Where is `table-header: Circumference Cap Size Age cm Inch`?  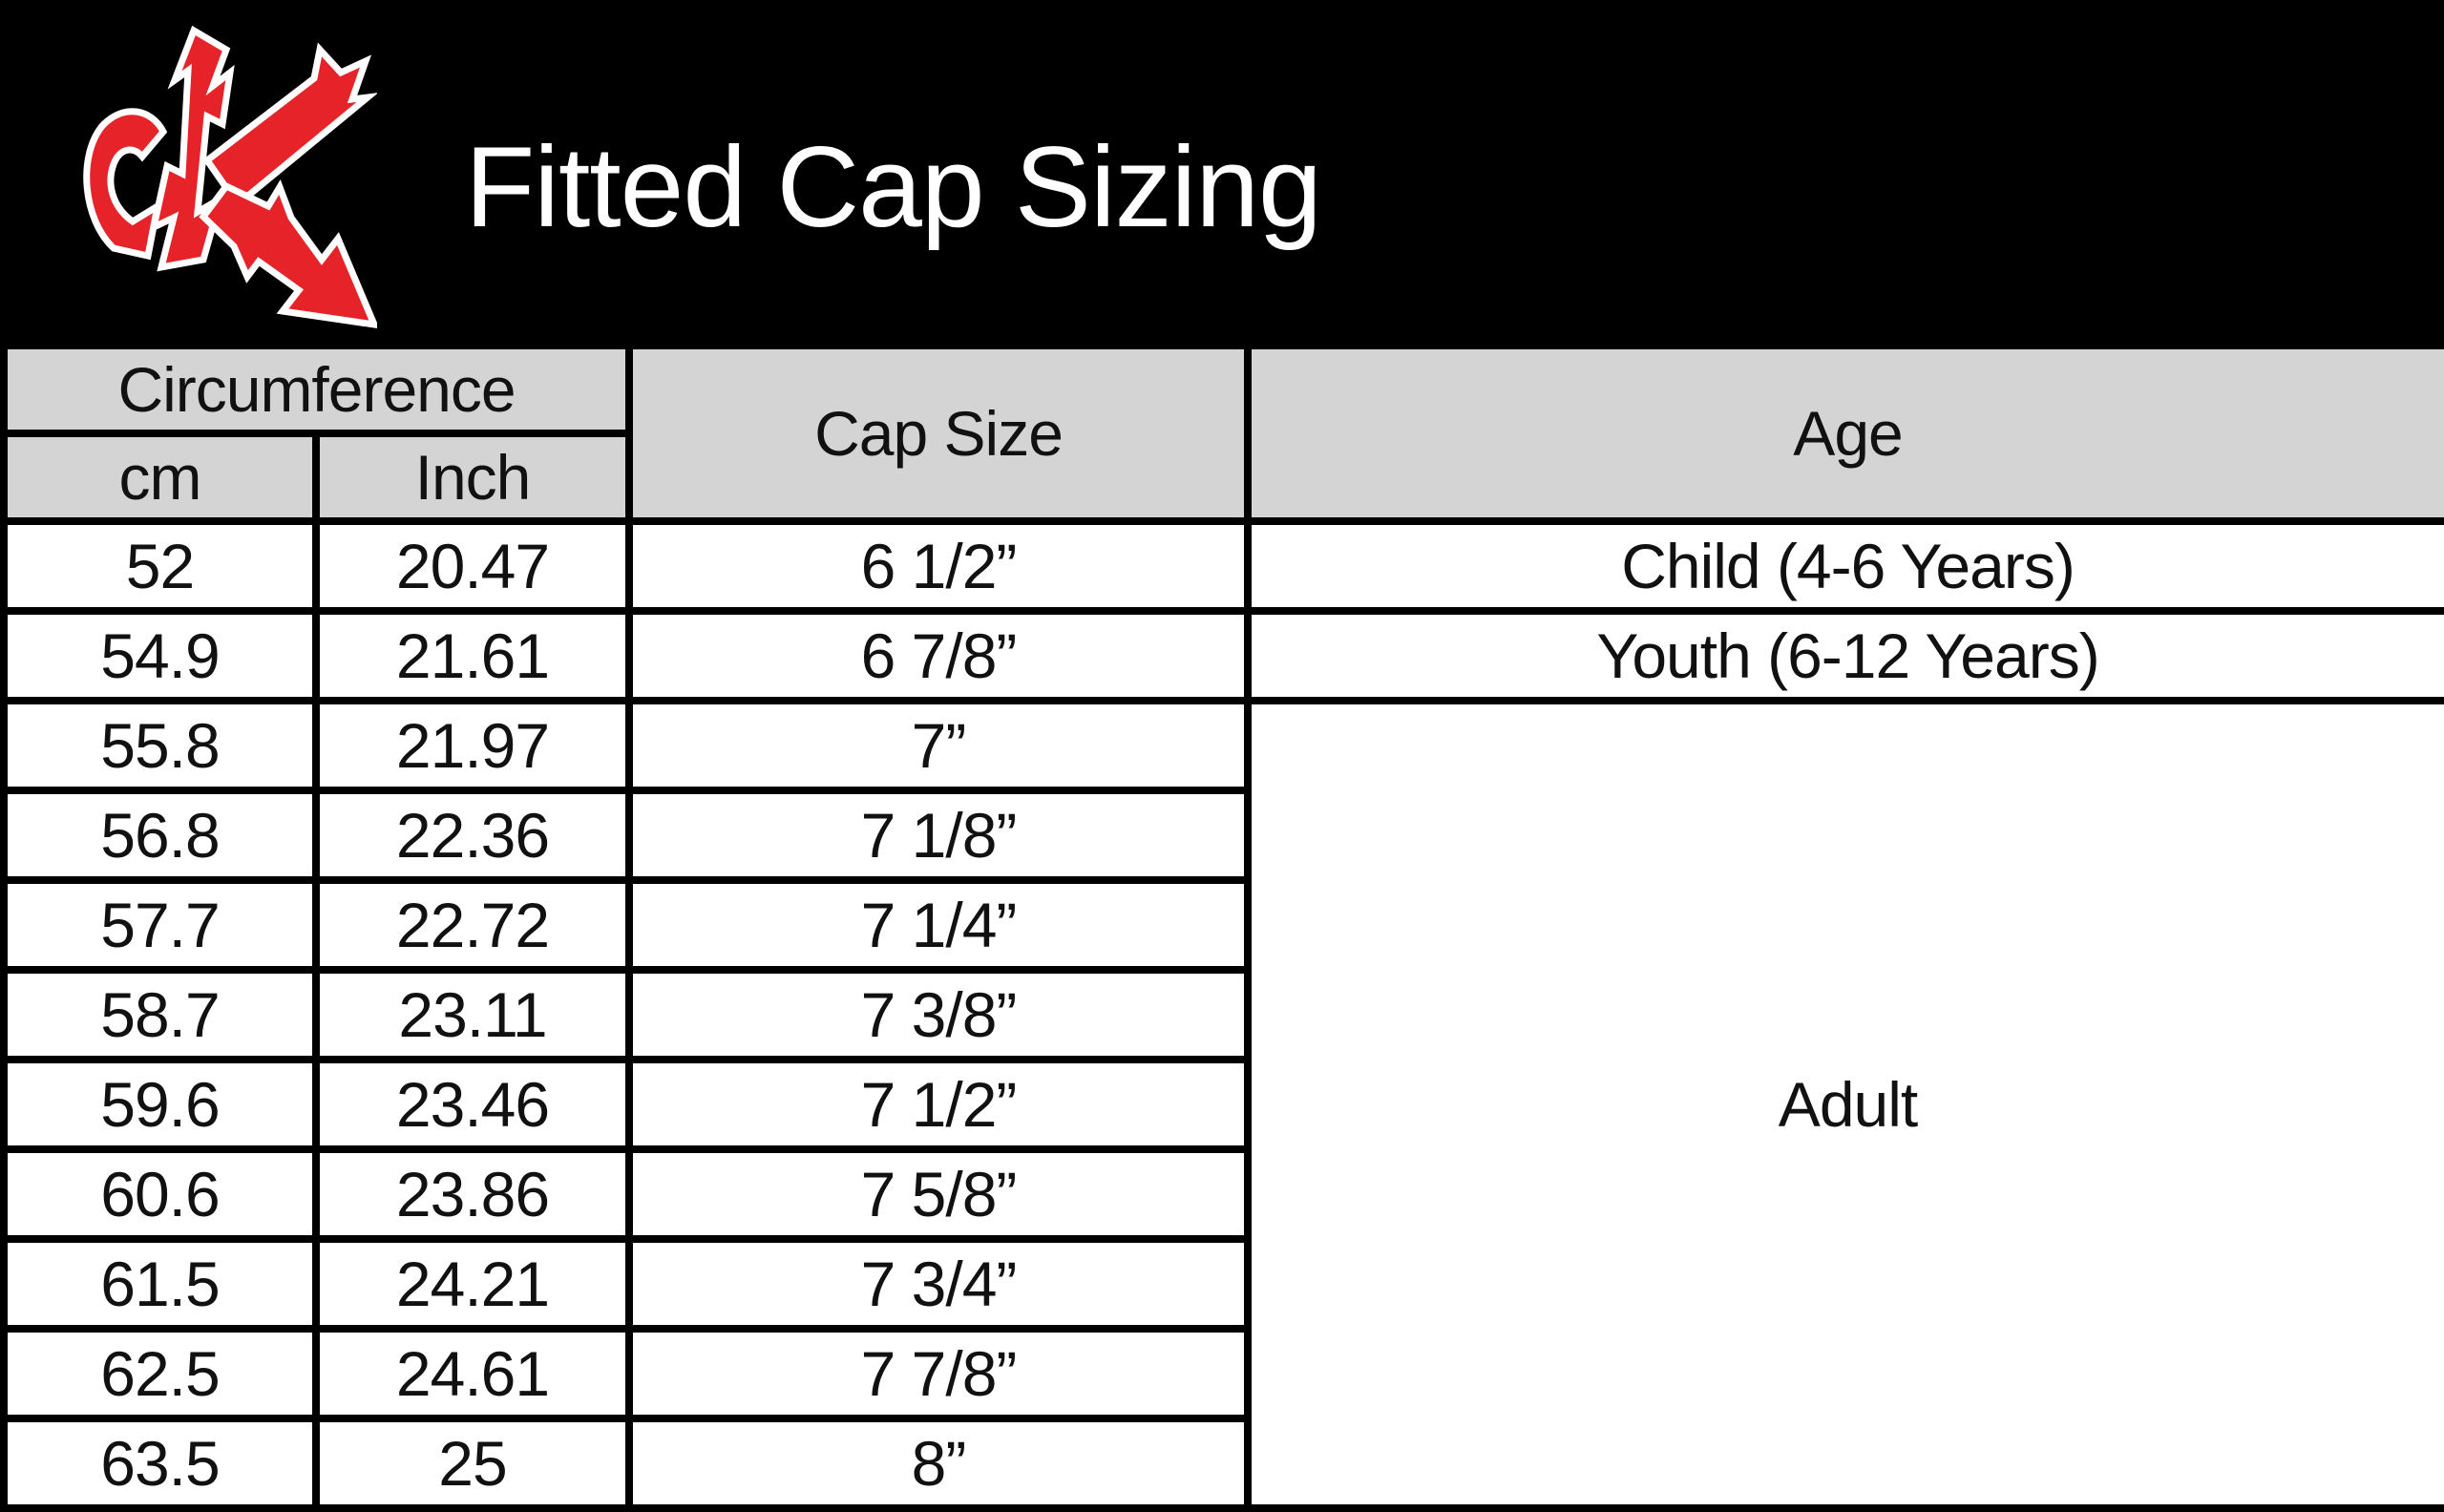
table-header: Circumference Cap Size Age cm Inch is located at coordinates (1222, 434).